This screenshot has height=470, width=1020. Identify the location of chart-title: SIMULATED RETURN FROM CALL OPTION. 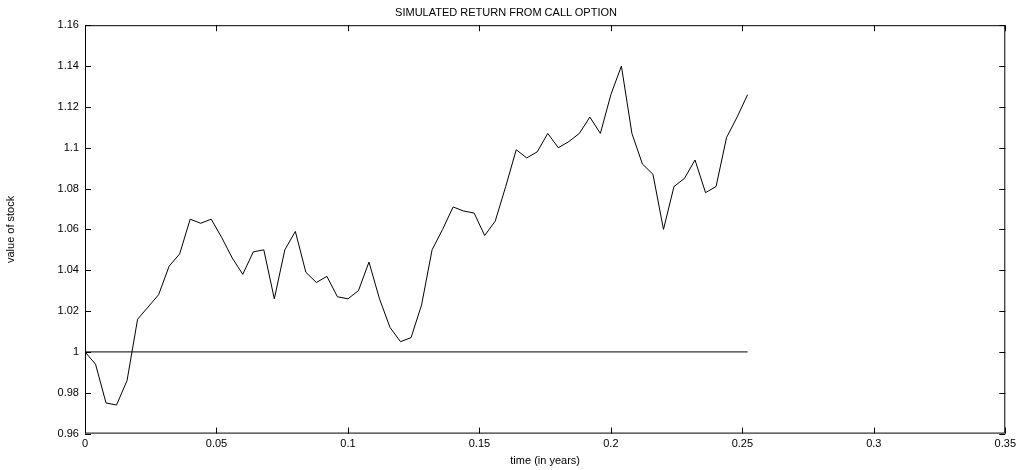
(506, 11).